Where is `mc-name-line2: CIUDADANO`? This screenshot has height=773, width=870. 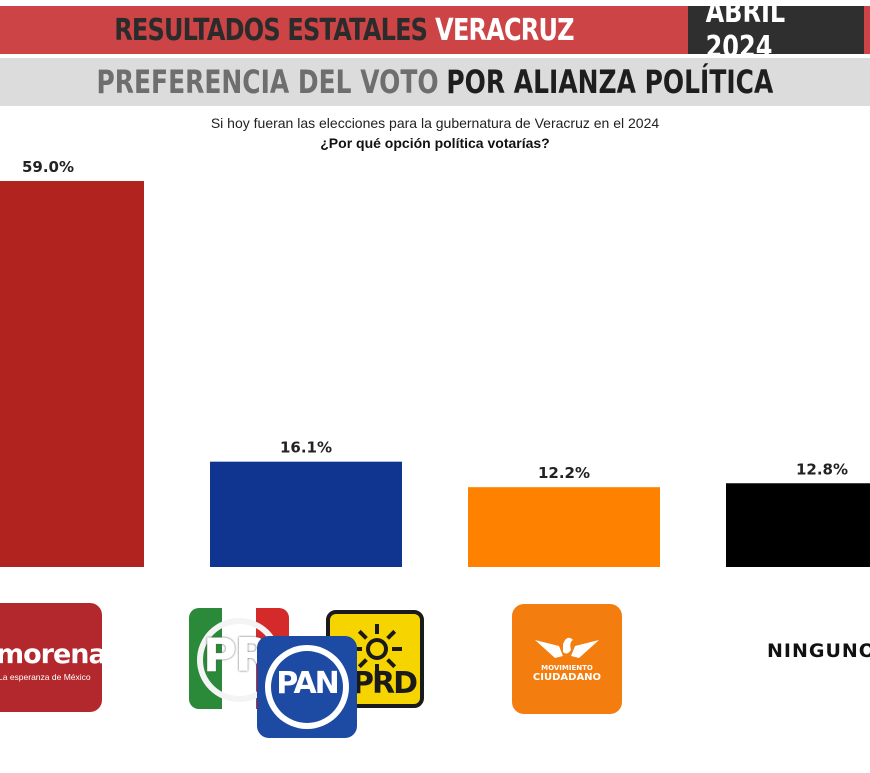
mc-name-line2: CIUDADANO is located at coordinates (567, 677).